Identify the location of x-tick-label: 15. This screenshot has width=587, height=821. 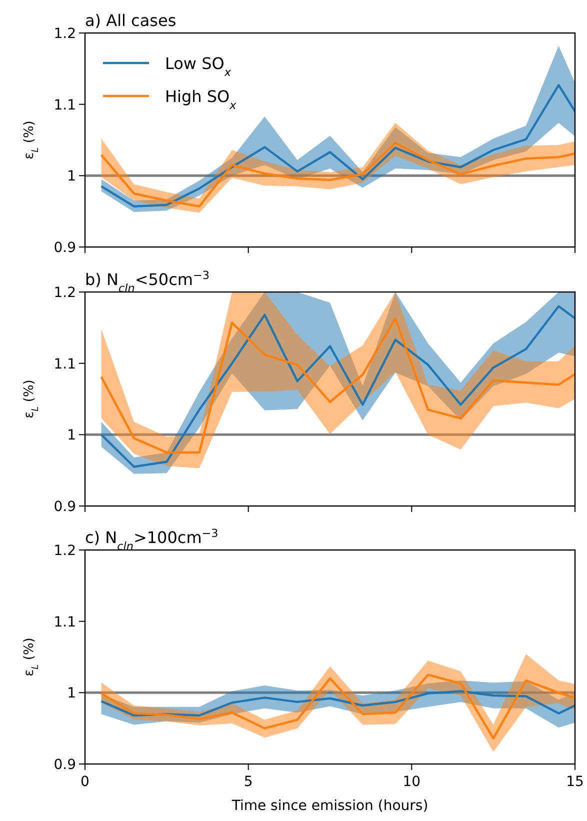
(575, 782).